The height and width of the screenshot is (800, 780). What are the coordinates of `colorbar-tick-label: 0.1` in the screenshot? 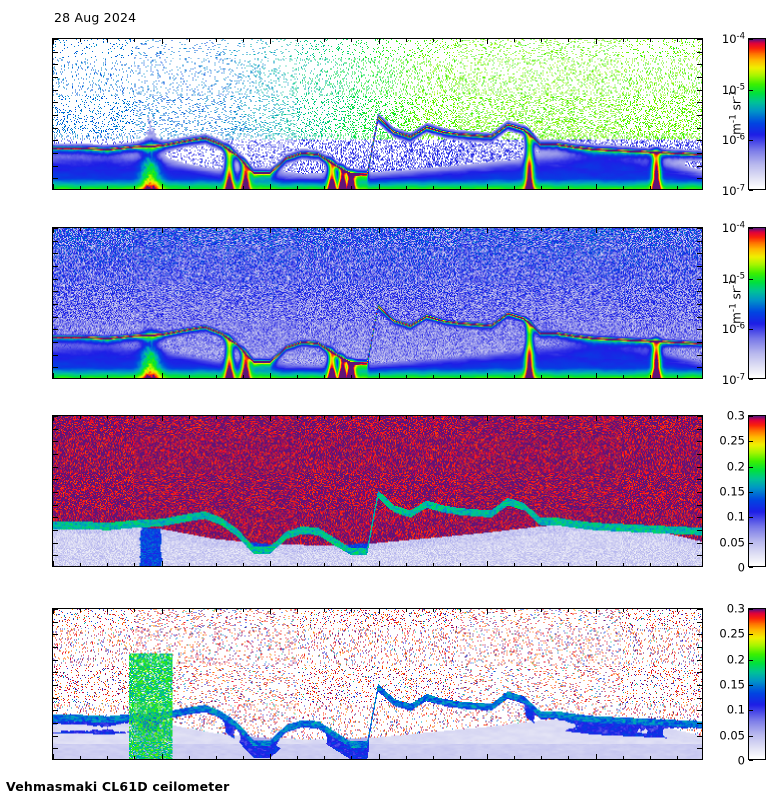 It's located at (735, 516).